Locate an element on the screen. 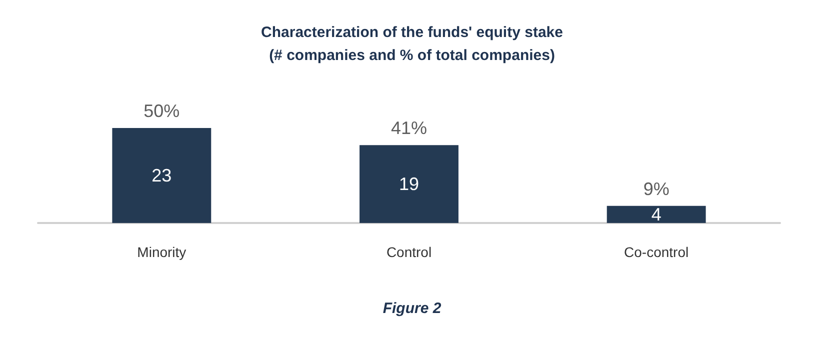 Image resolution: width=824 pixels, height=349 pixels. data-label: 9% is located at coordinates (656, 188).